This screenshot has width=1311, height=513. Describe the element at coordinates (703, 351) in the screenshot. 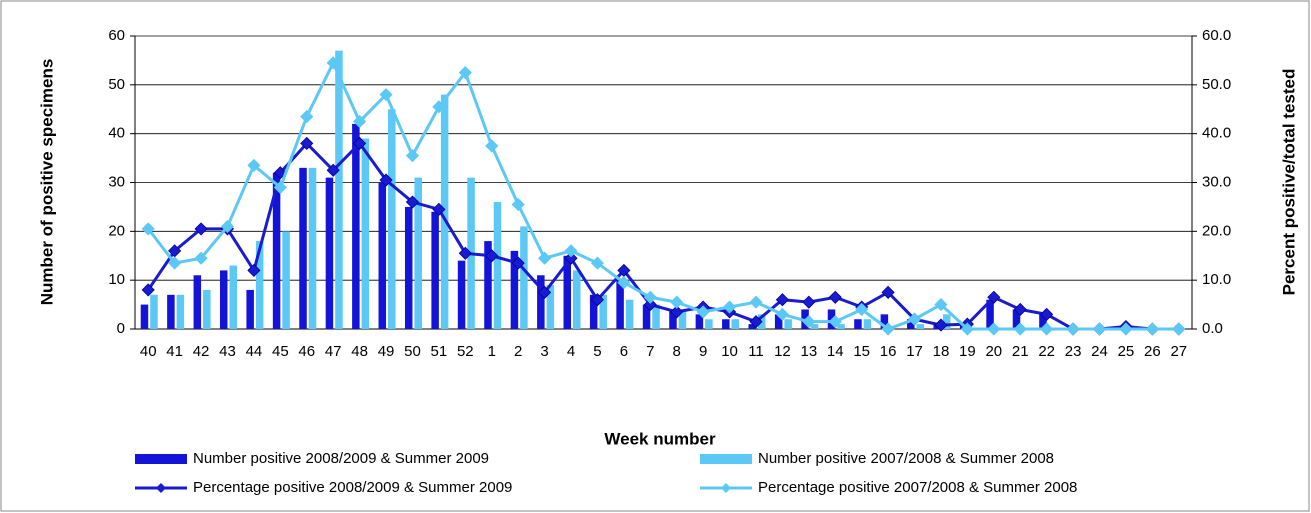

I see `x-tick-label: 9` at that location.